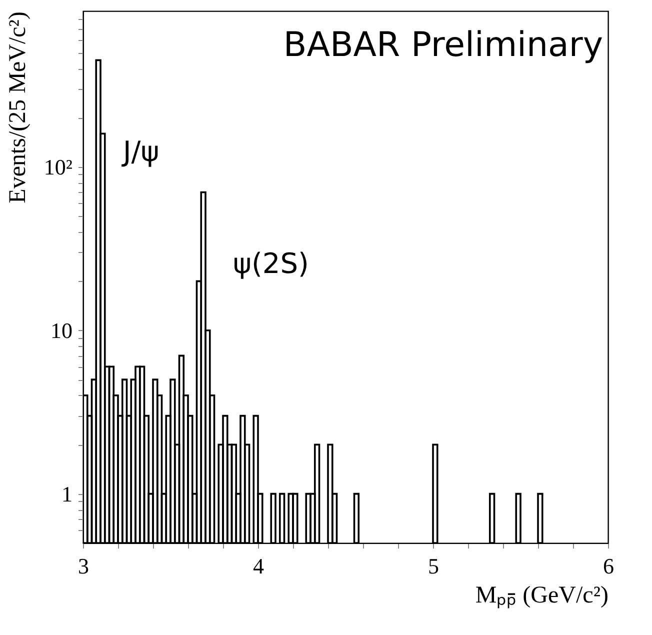 Image resolution: width=652 pixels, height=635 pixels. What do you see at coordinates (83, 566) in the screenshot?
I see `x-tick-label: 3` at bounding box center [83, 566].